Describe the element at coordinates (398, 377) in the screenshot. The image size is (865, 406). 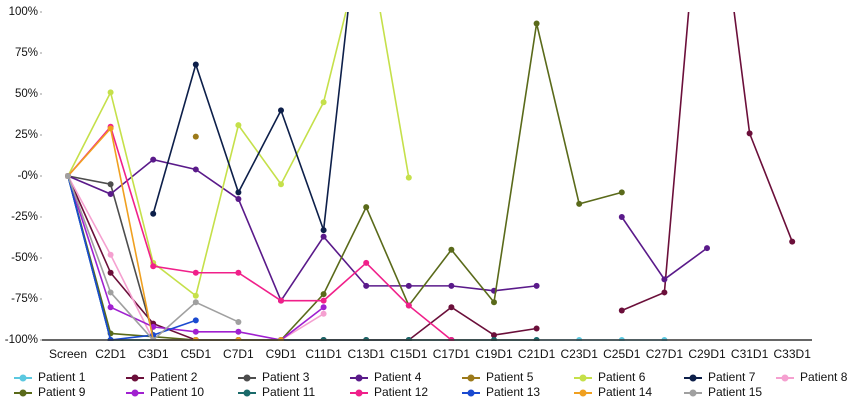
I see `legend-label: Patient 4` at that location.